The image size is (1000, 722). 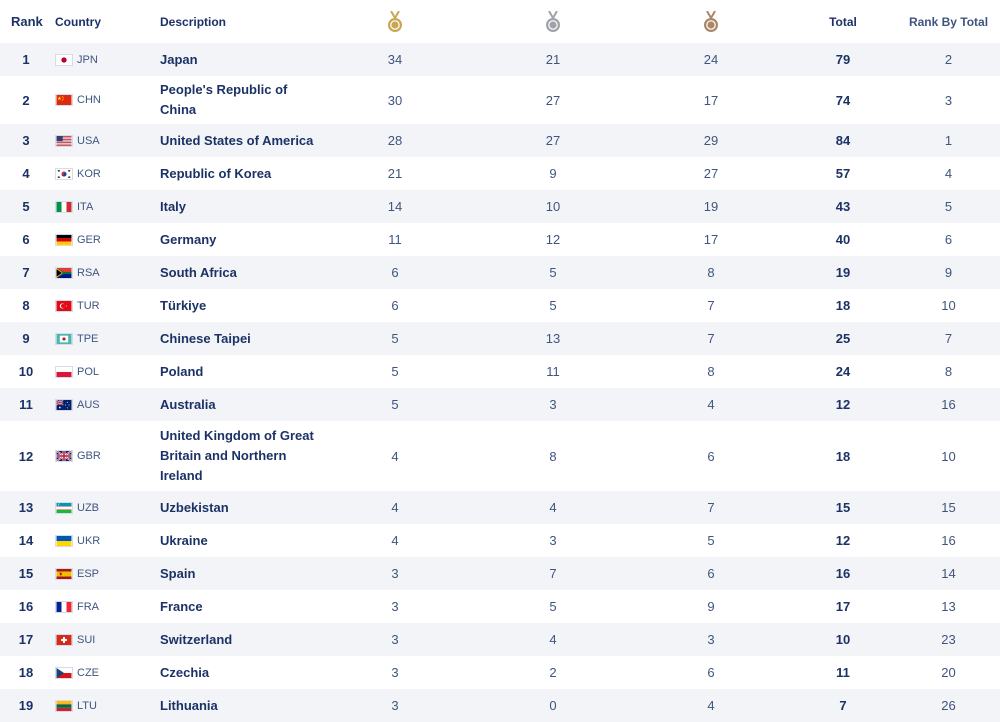 I want to click on total-count: 40, so click(x=843, y=239).